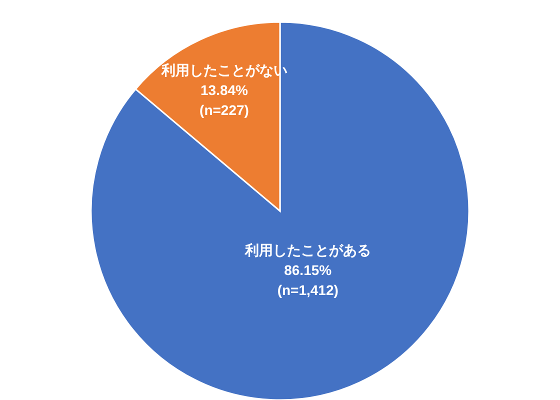 This screenshot has height=400, width=560. Describe the element at coordinates (307, 250) in the screenshot. I see `slice-label: 利用したことがある` at that location.